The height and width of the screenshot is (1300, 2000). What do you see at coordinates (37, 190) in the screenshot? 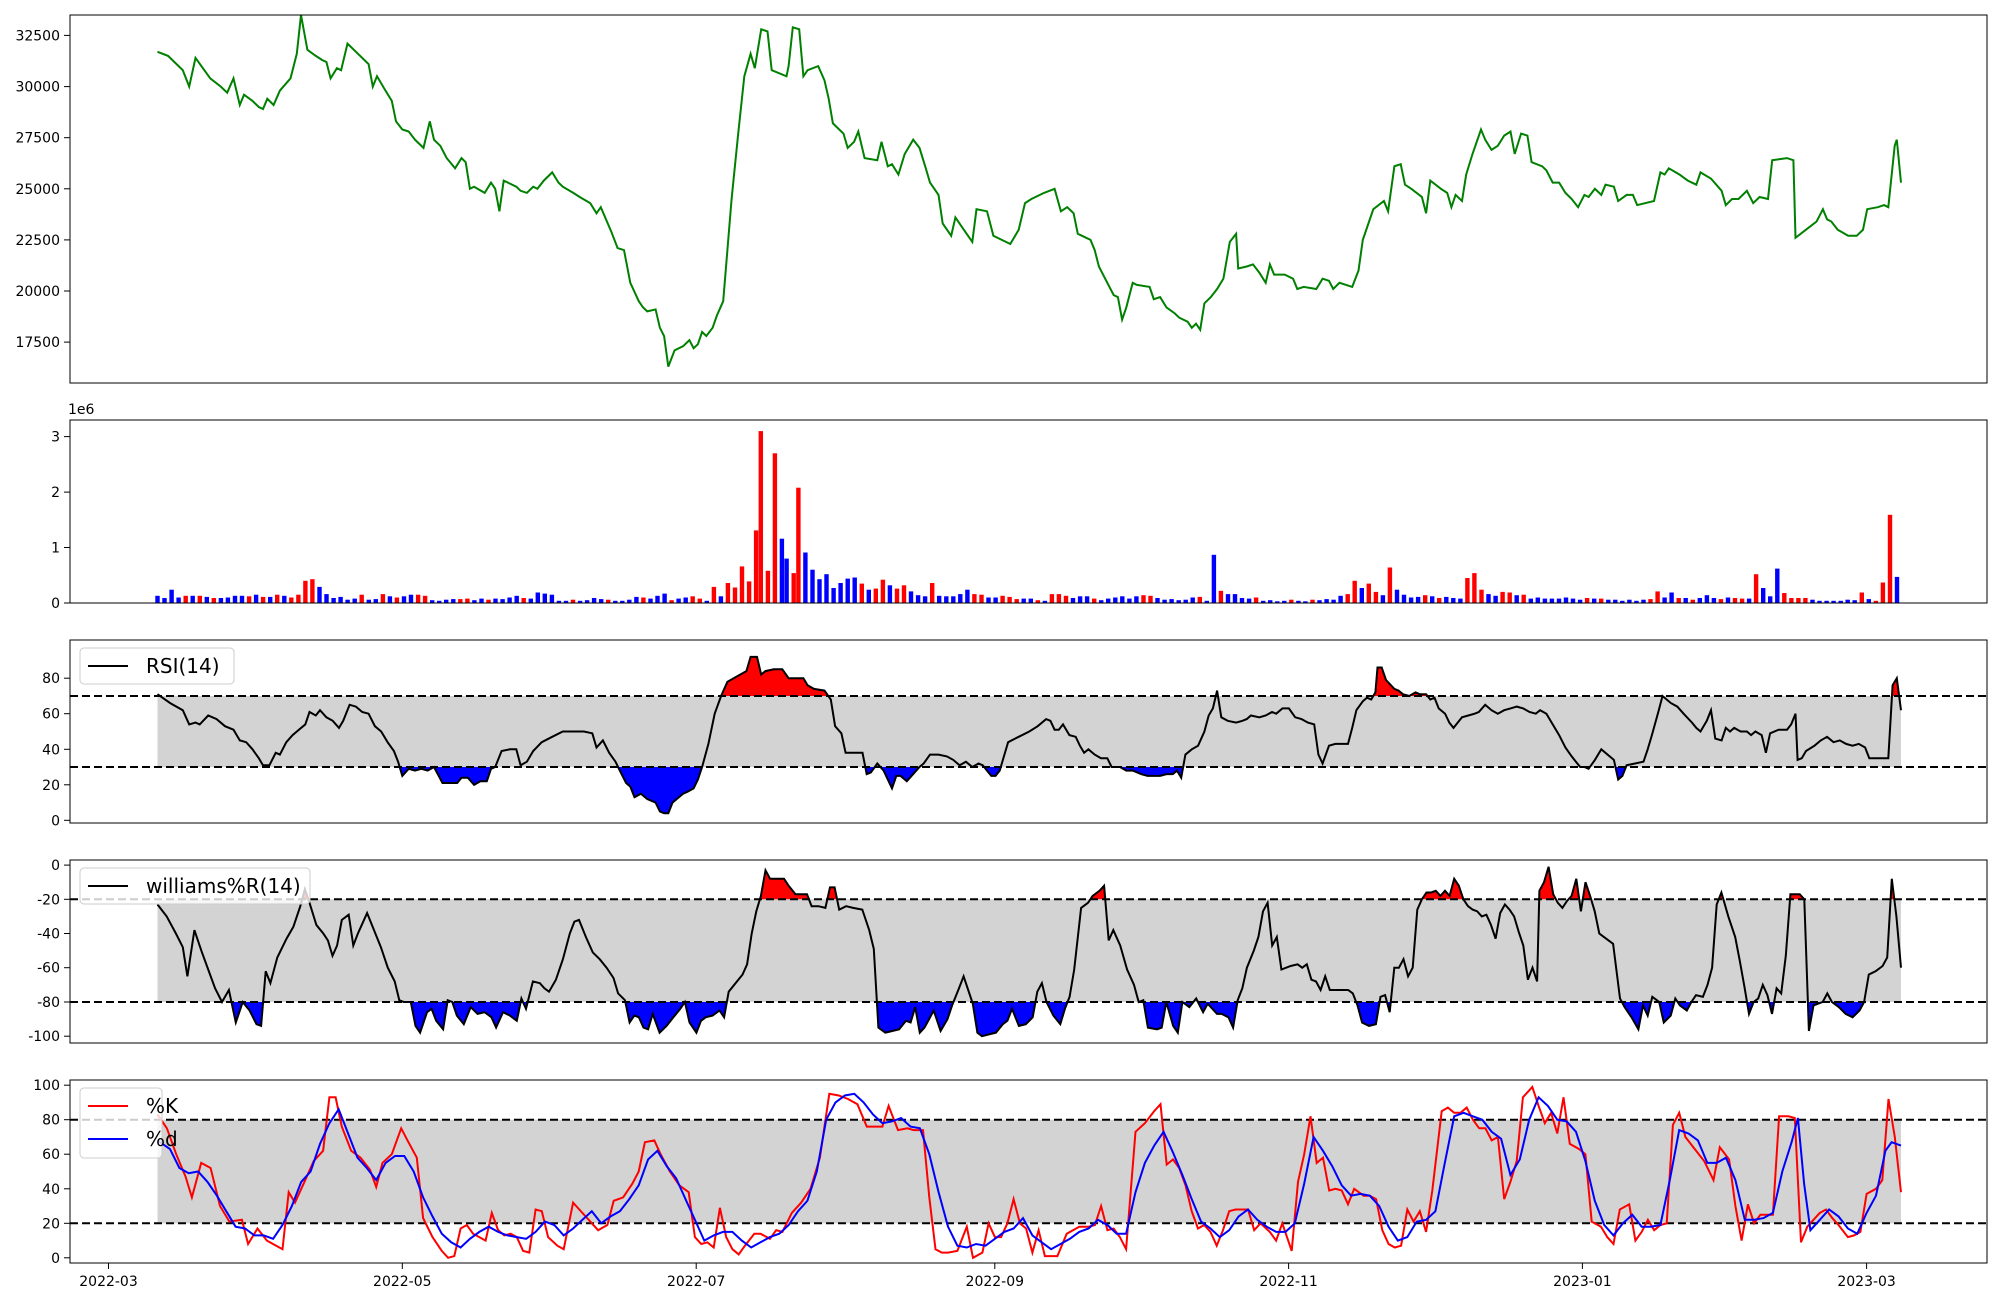
I see `price-ytick-label: 25000` at bounding box center [37, 190].